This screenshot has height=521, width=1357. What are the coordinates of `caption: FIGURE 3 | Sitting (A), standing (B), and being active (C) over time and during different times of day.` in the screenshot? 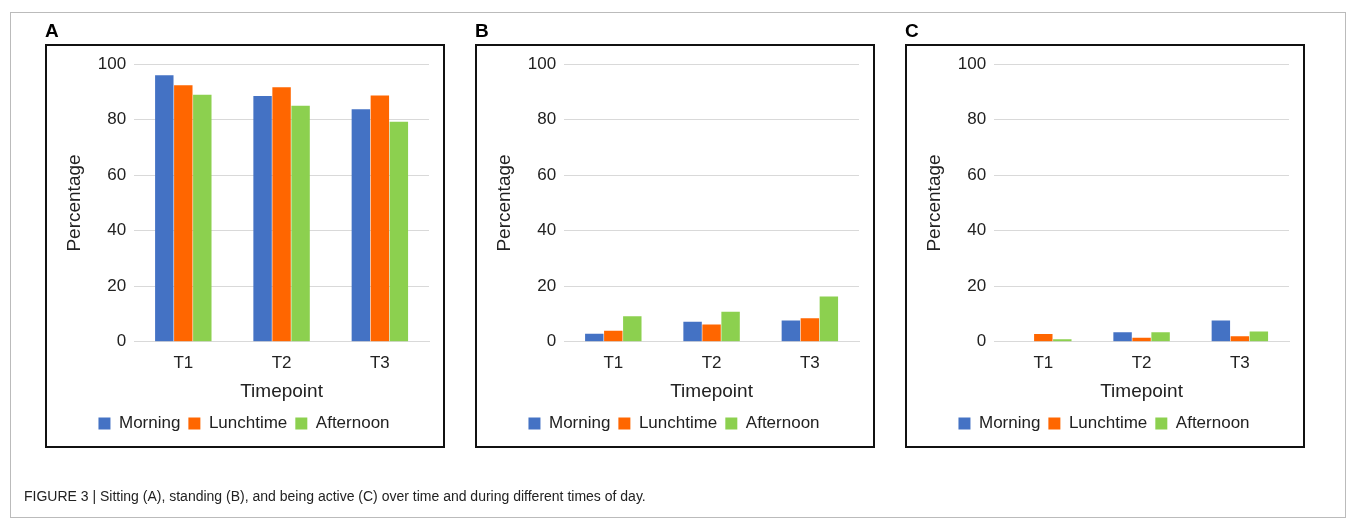 It's located at (335, 496).